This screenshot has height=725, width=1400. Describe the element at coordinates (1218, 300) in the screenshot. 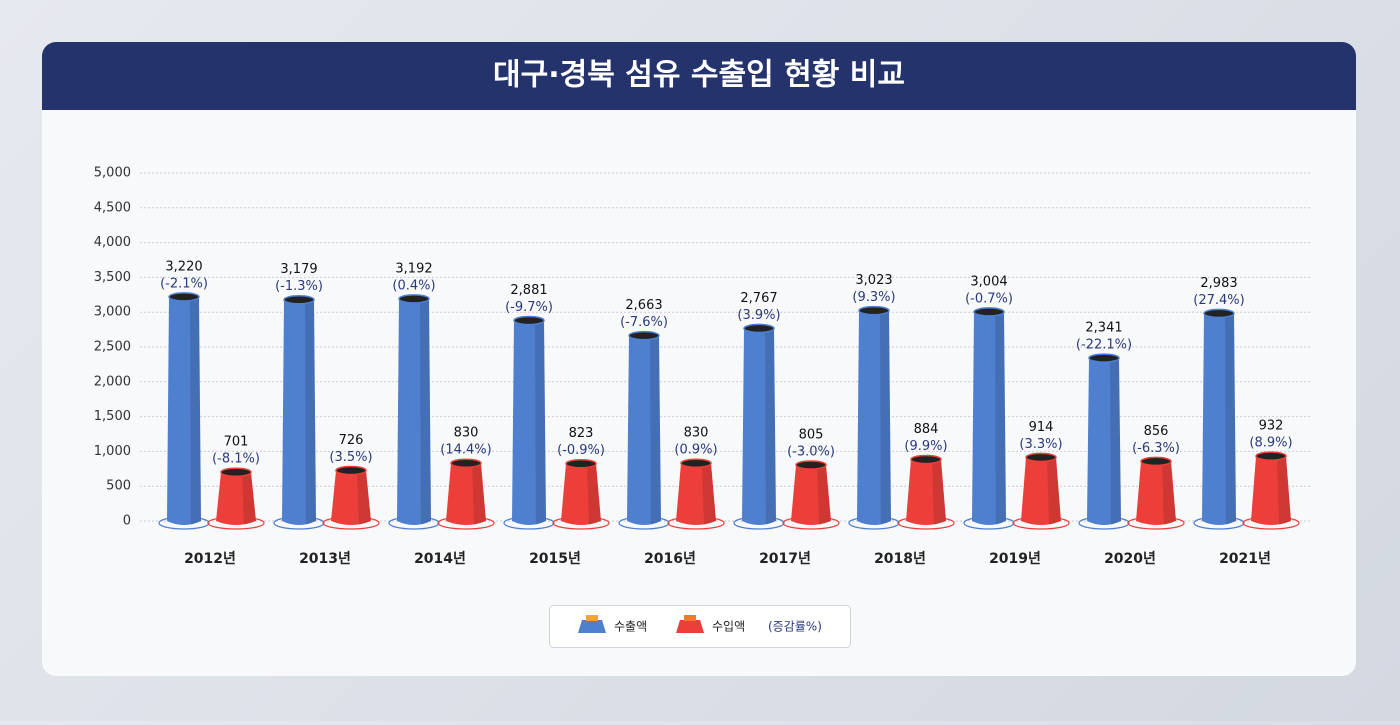

I see `change-label: (27.4%)` at that location.